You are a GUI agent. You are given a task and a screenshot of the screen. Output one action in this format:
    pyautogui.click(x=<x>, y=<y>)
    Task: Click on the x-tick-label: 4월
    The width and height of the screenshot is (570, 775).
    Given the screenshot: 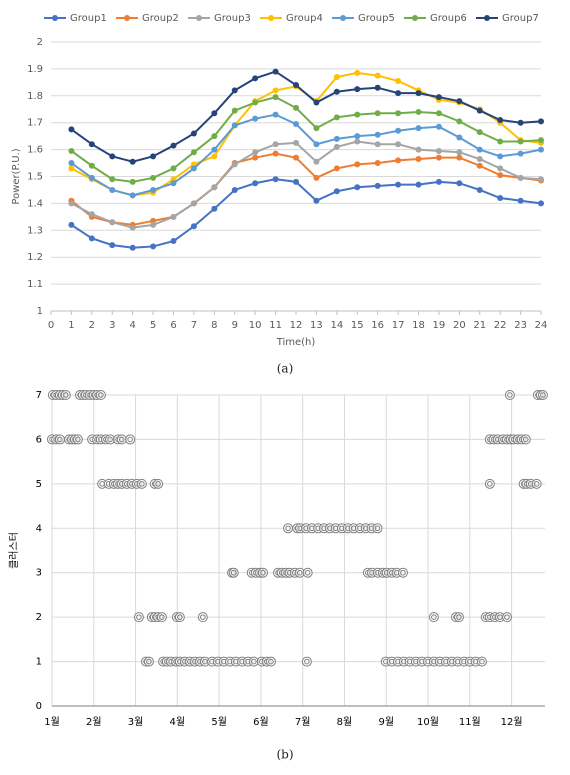 What is the action you would take?
    pyautogui.click(x=178, y=722)
    